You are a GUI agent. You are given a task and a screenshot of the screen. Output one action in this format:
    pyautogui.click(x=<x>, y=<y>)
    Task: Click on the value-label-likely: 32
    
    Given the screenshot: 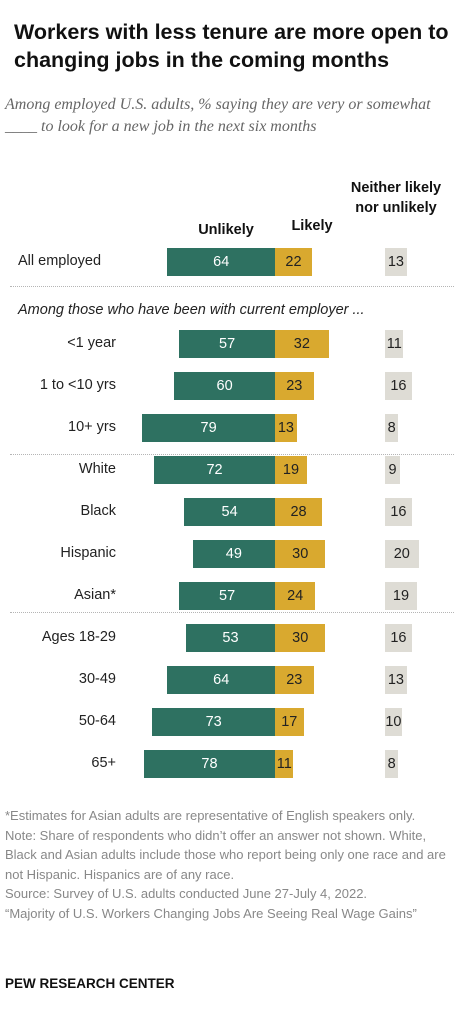 What is the action you would take?
    pyautogui.click(x=301, y=344)
    